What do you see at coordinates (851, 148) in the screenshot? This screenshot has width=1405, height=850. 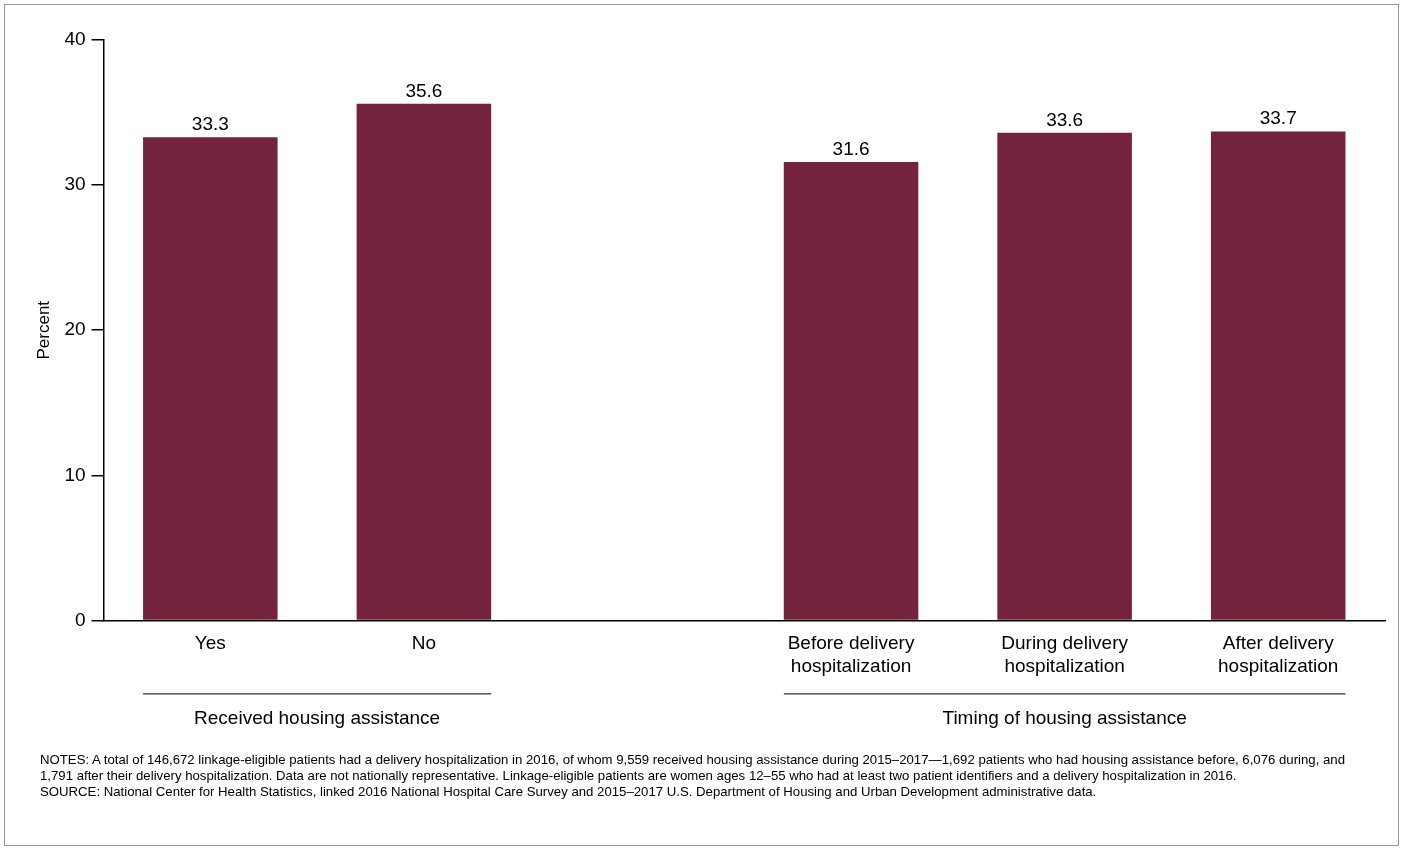 I see `data-label: 31.6` at bounding box center [851, 148].